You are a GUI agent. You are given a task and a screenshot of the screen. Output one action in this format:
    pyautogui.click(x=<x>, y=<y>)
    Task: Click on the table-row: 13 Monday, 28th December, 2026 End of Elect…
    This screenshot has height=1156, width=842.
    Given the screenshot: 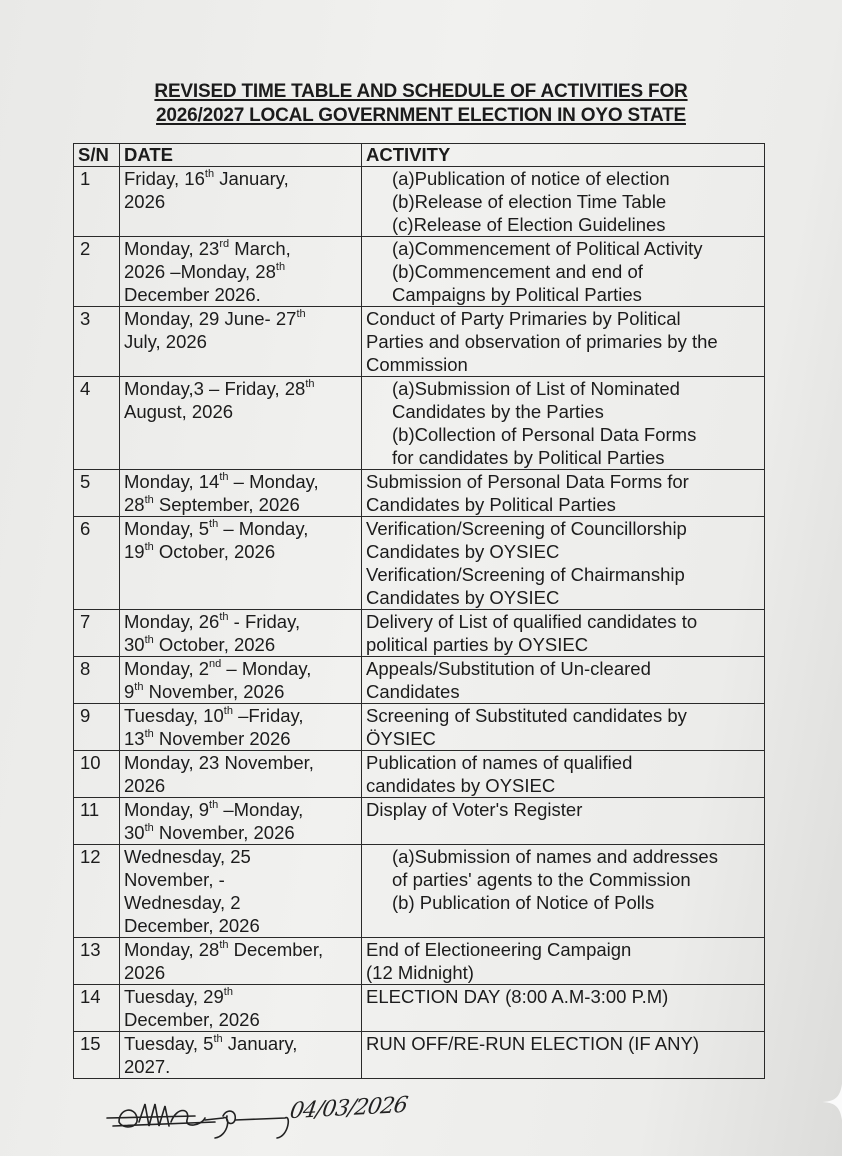 What is the action you would take?
    pyautogui.click(x=419, y=961)
    